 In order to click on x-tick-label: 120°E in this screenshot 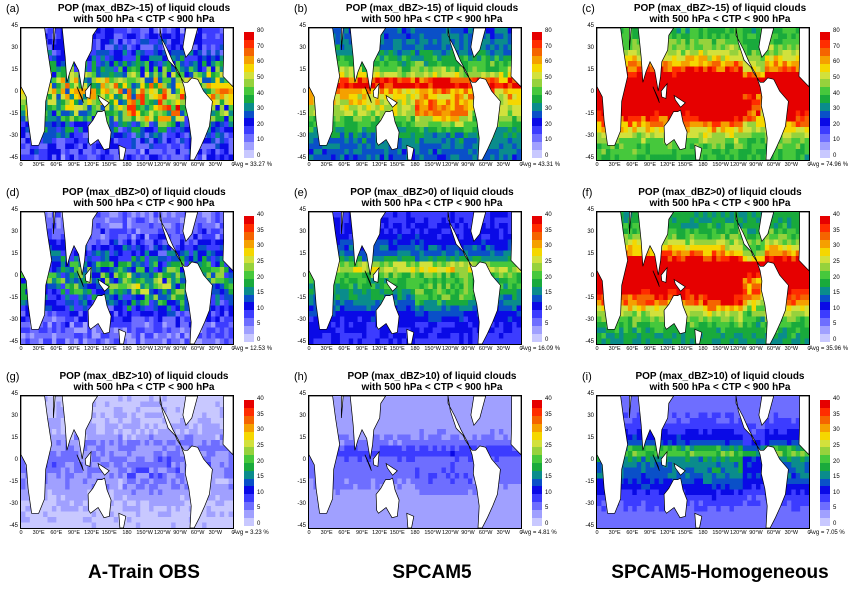, I will do `click(92, 349)`.